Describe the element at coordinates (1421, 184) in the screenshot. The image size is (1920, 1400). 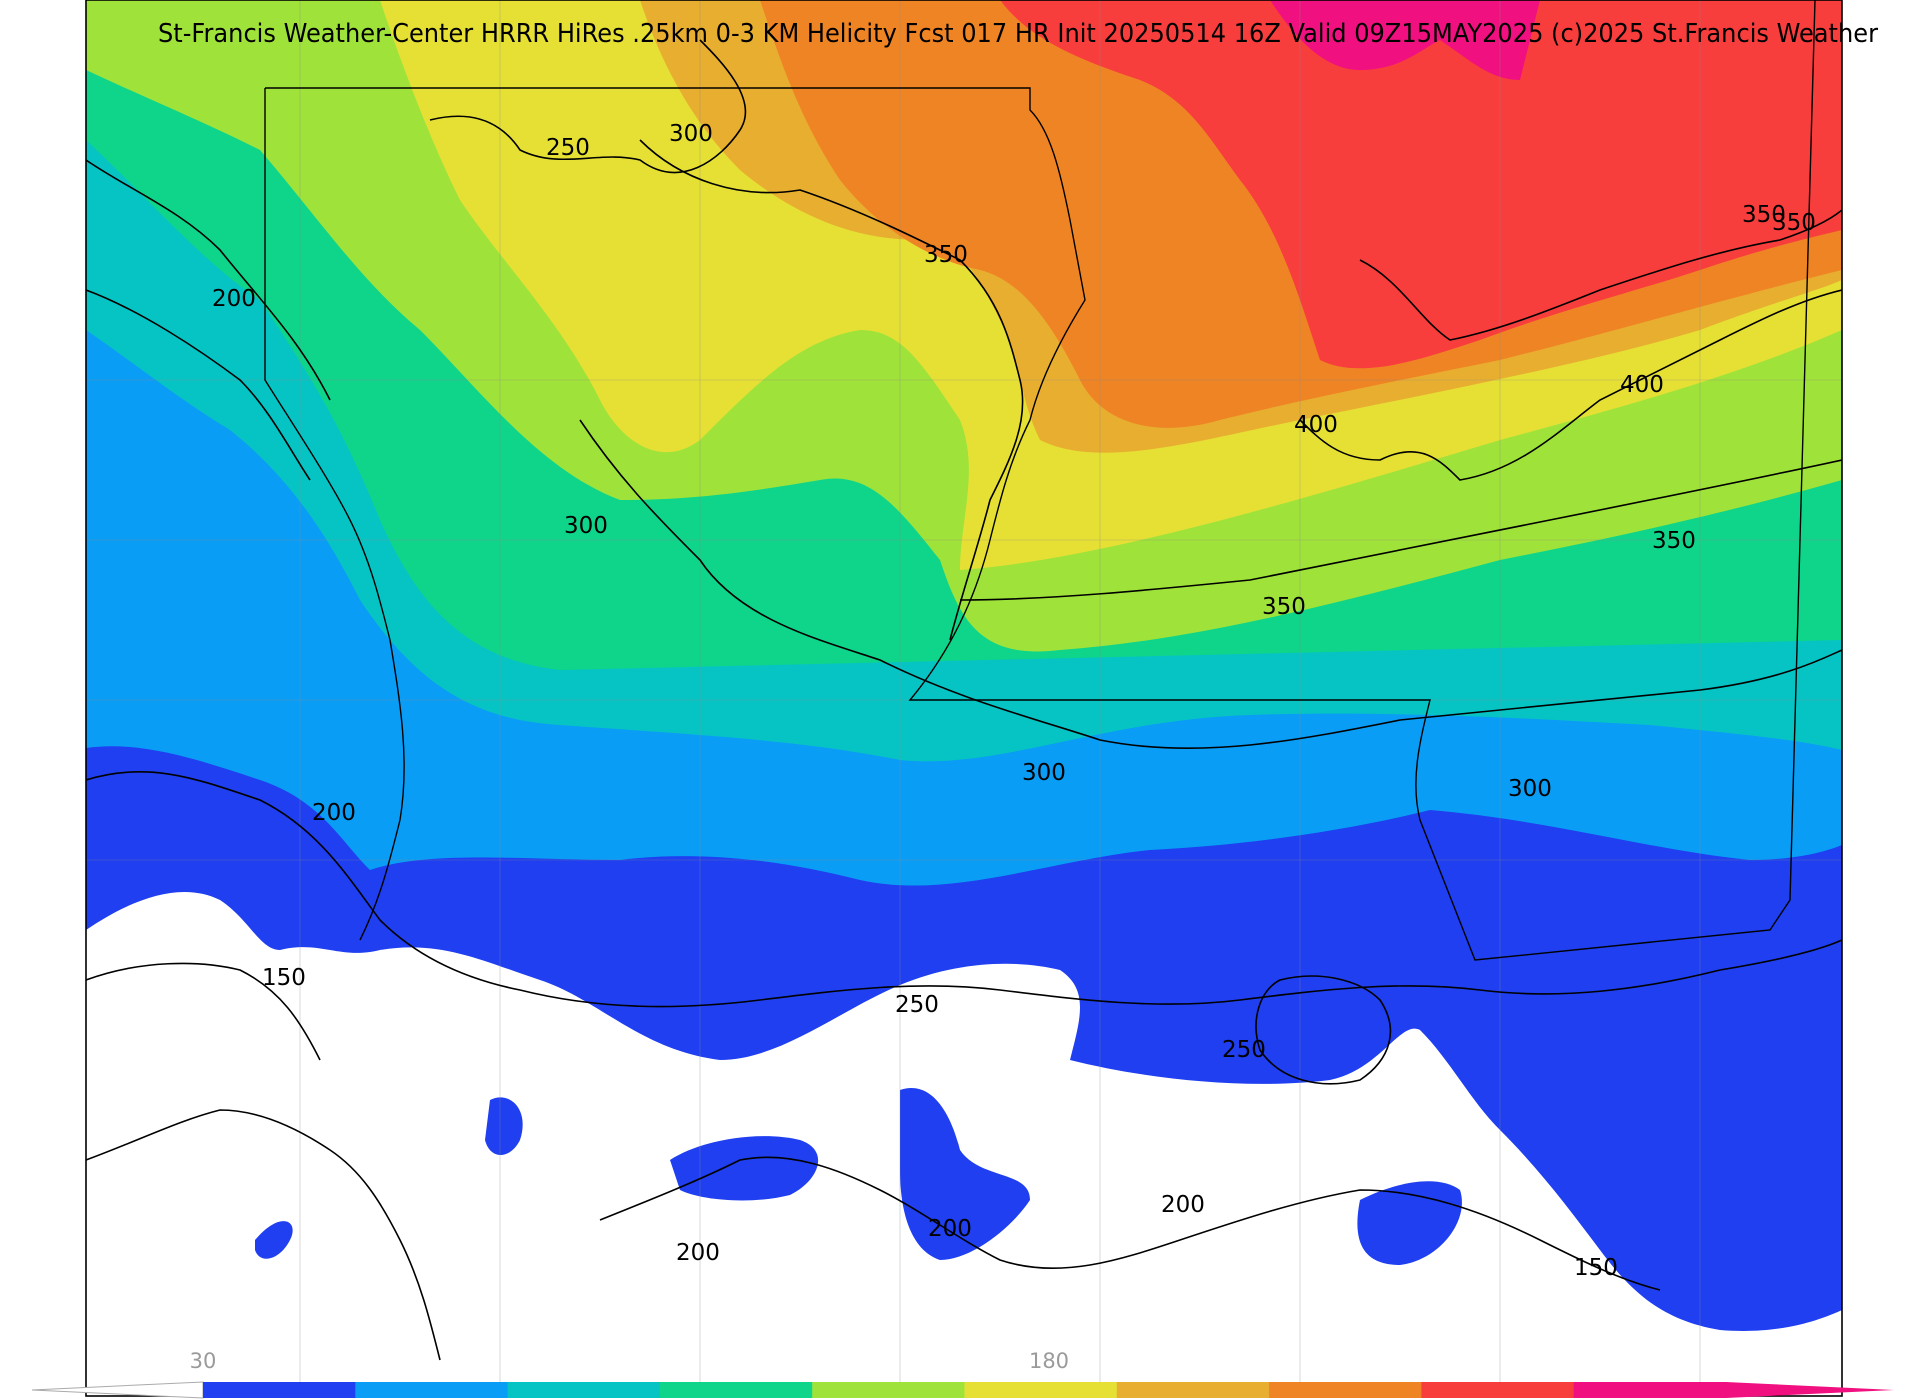
I see `field-red-band` at that location.